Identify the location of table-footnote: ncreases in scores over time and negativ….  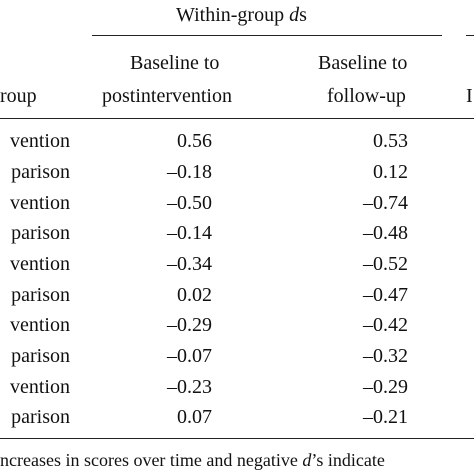
(192, 460).